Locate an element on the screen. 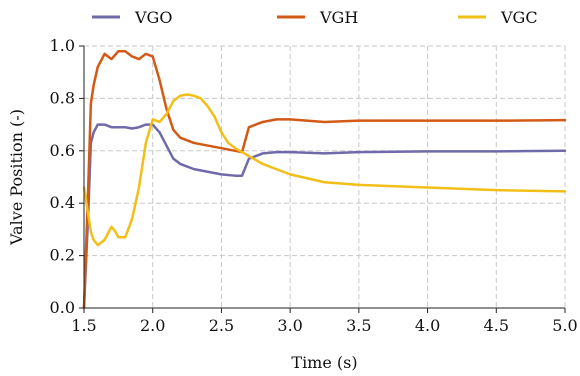 Image resolution: width=580 pixels, height=376 pixels. x-tick-label: 5.0 is located at coordinates (564, 325).